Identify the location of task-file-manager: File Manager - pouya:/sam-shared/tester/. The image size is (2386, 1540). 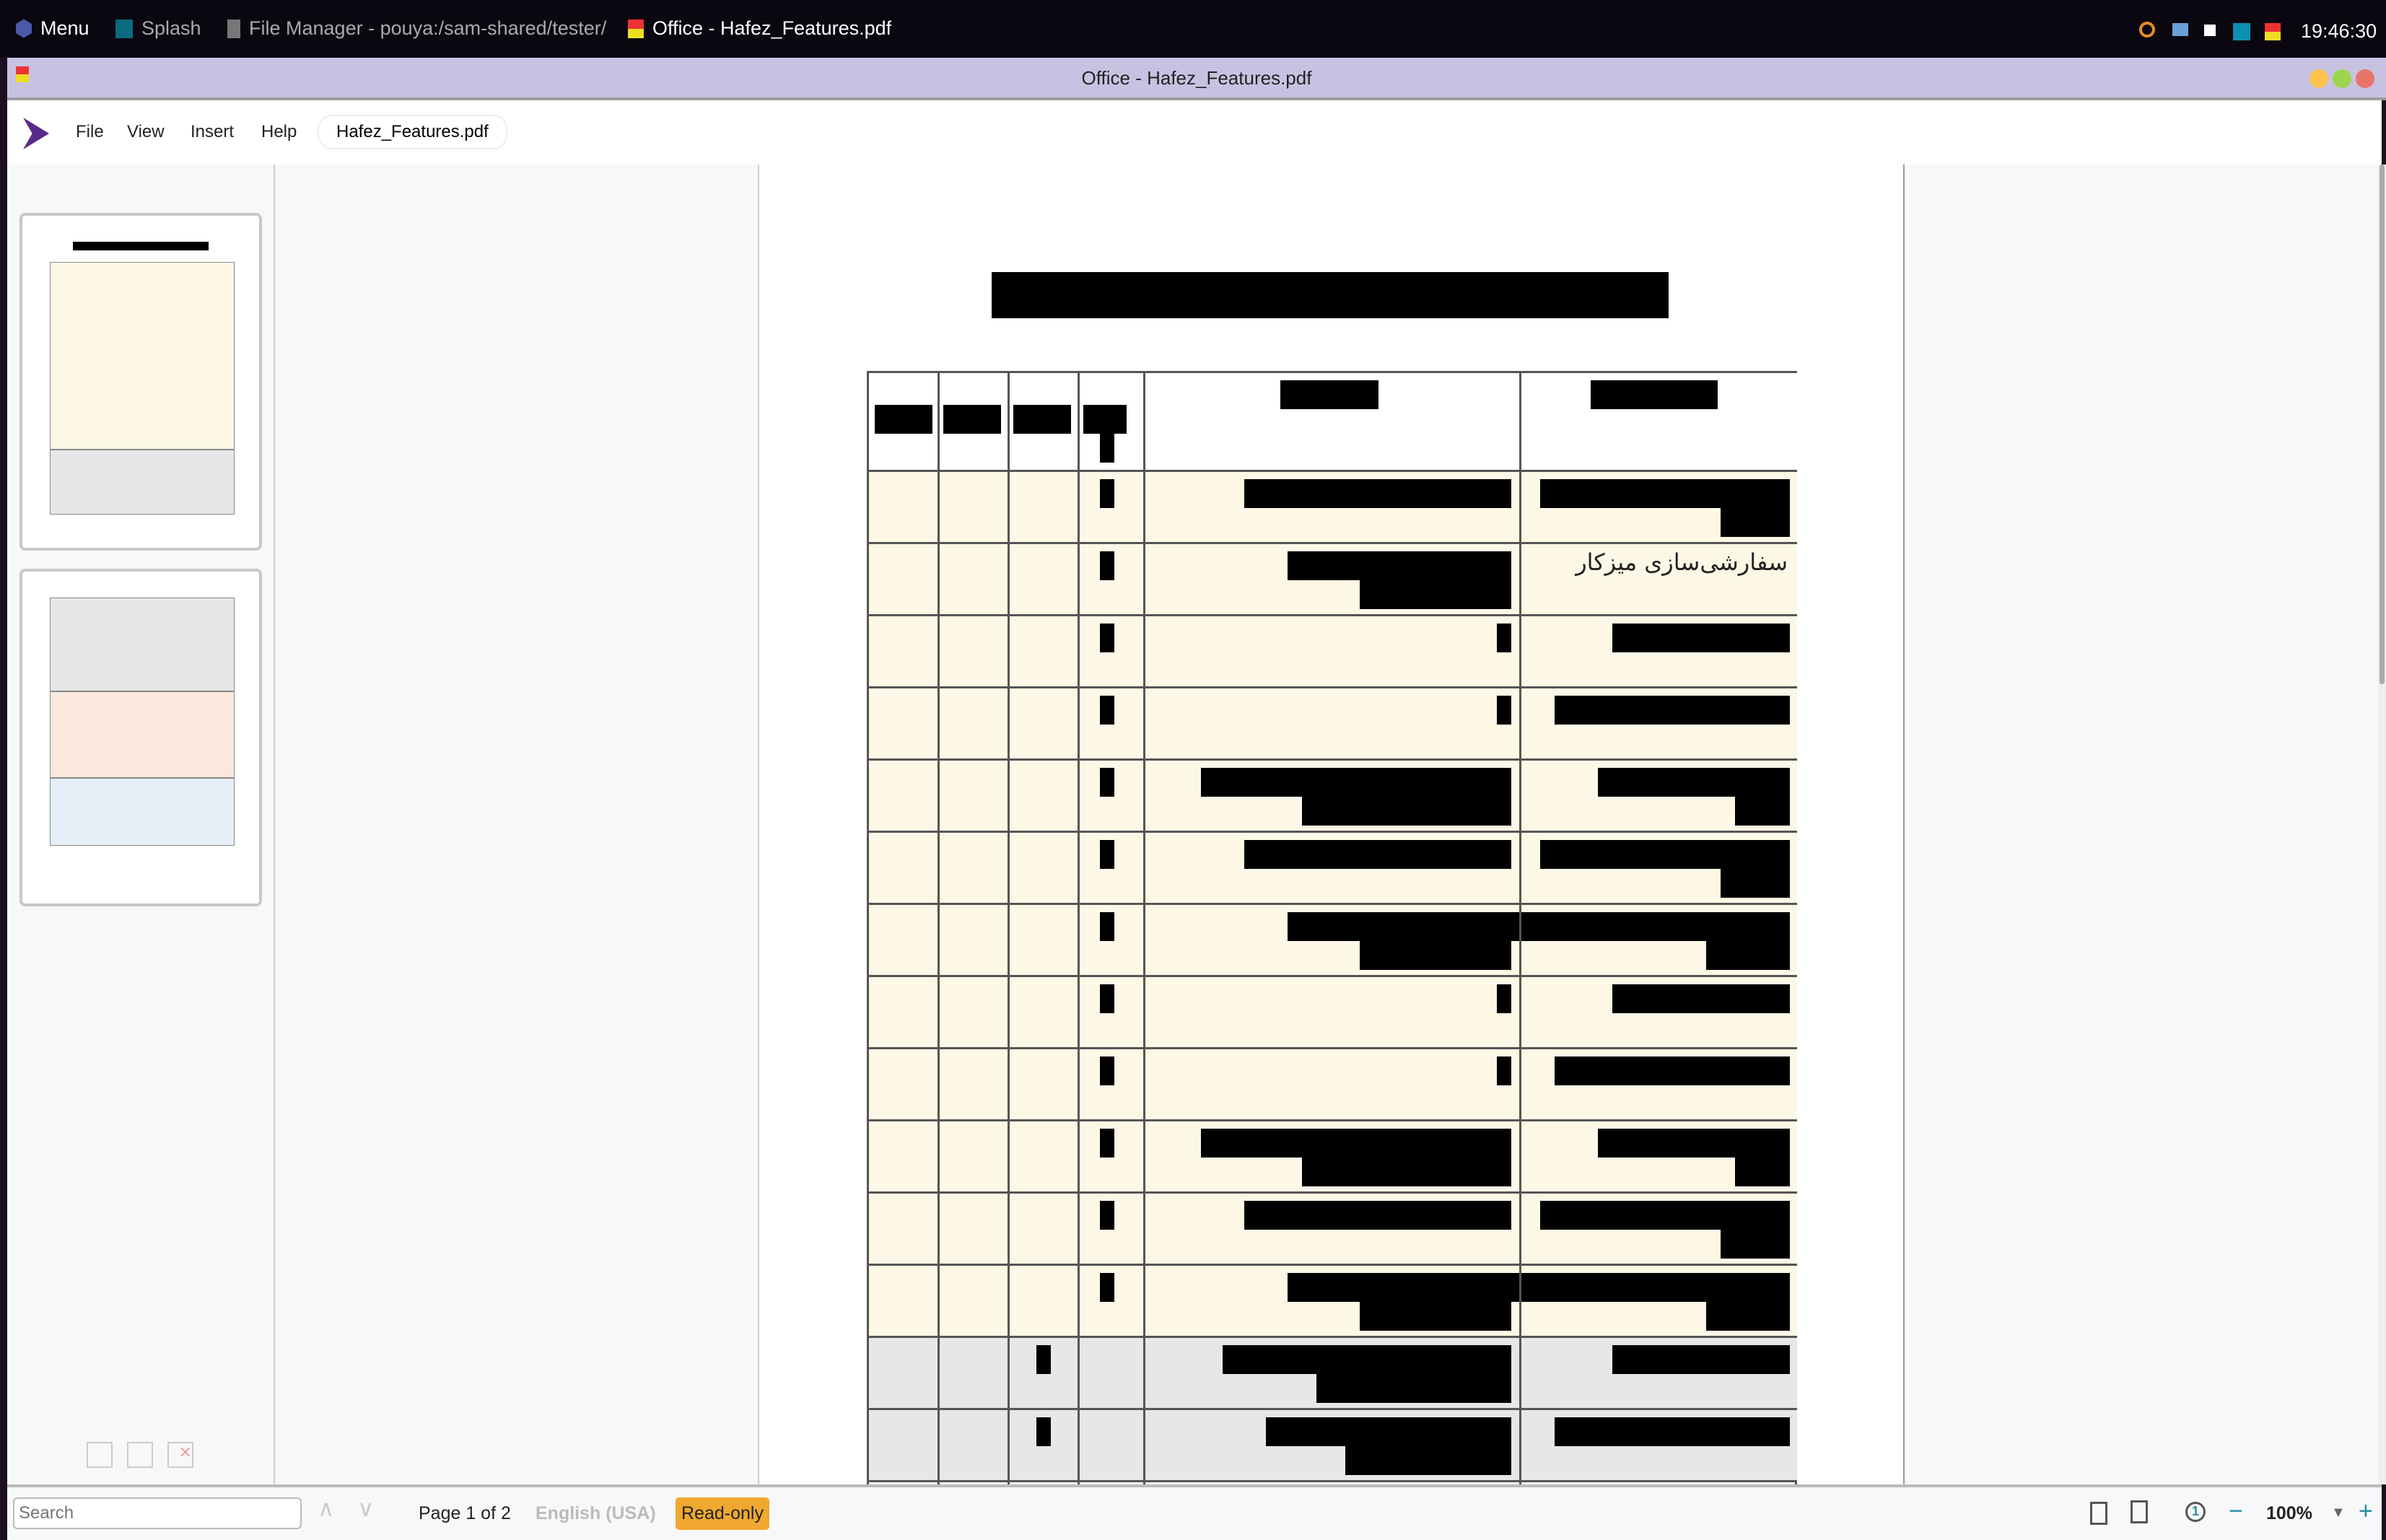
(416, 28).